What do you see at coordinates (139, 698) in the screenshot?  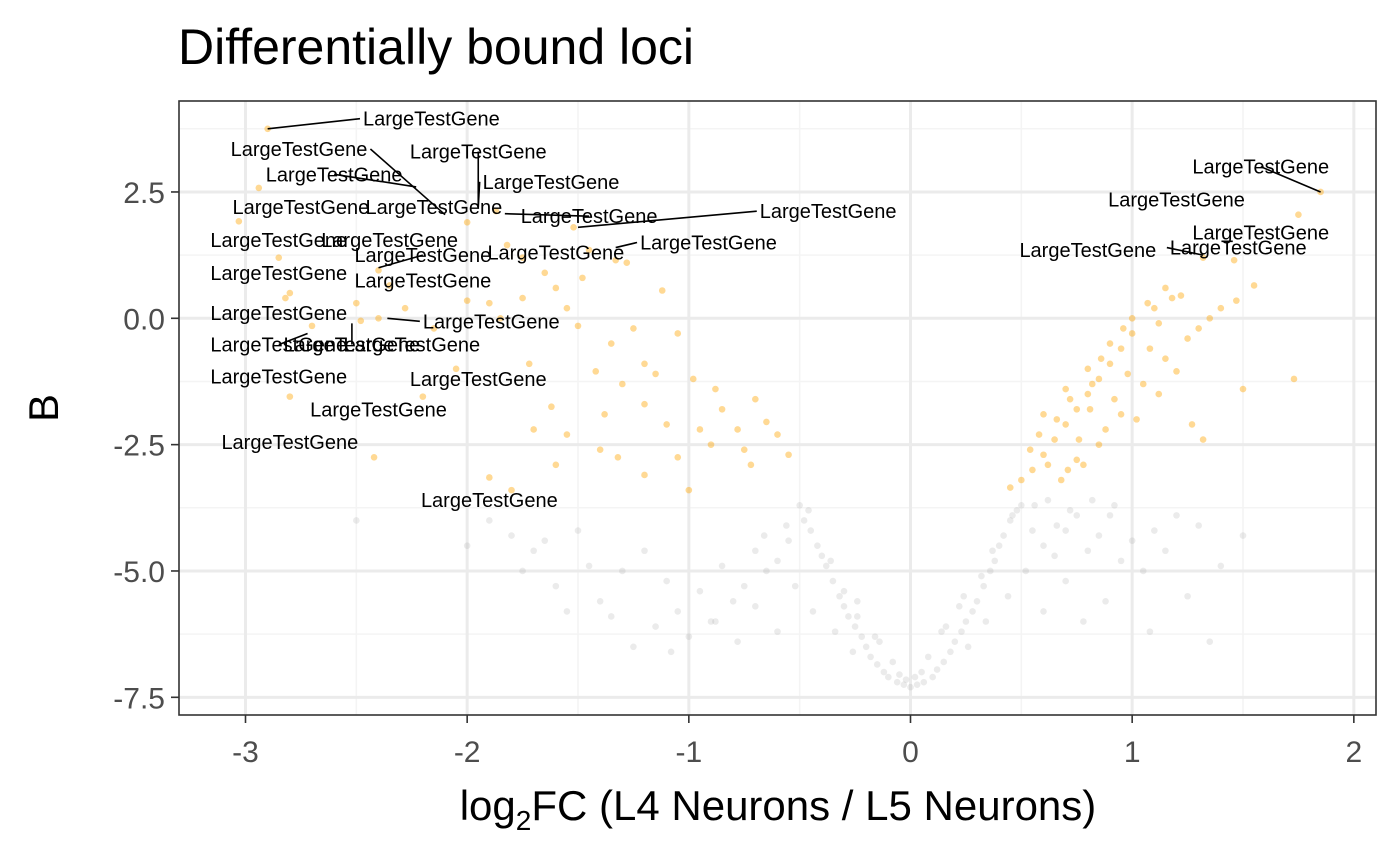 I see `y-tick-label: -7.5` at bounding box center [139, 698].